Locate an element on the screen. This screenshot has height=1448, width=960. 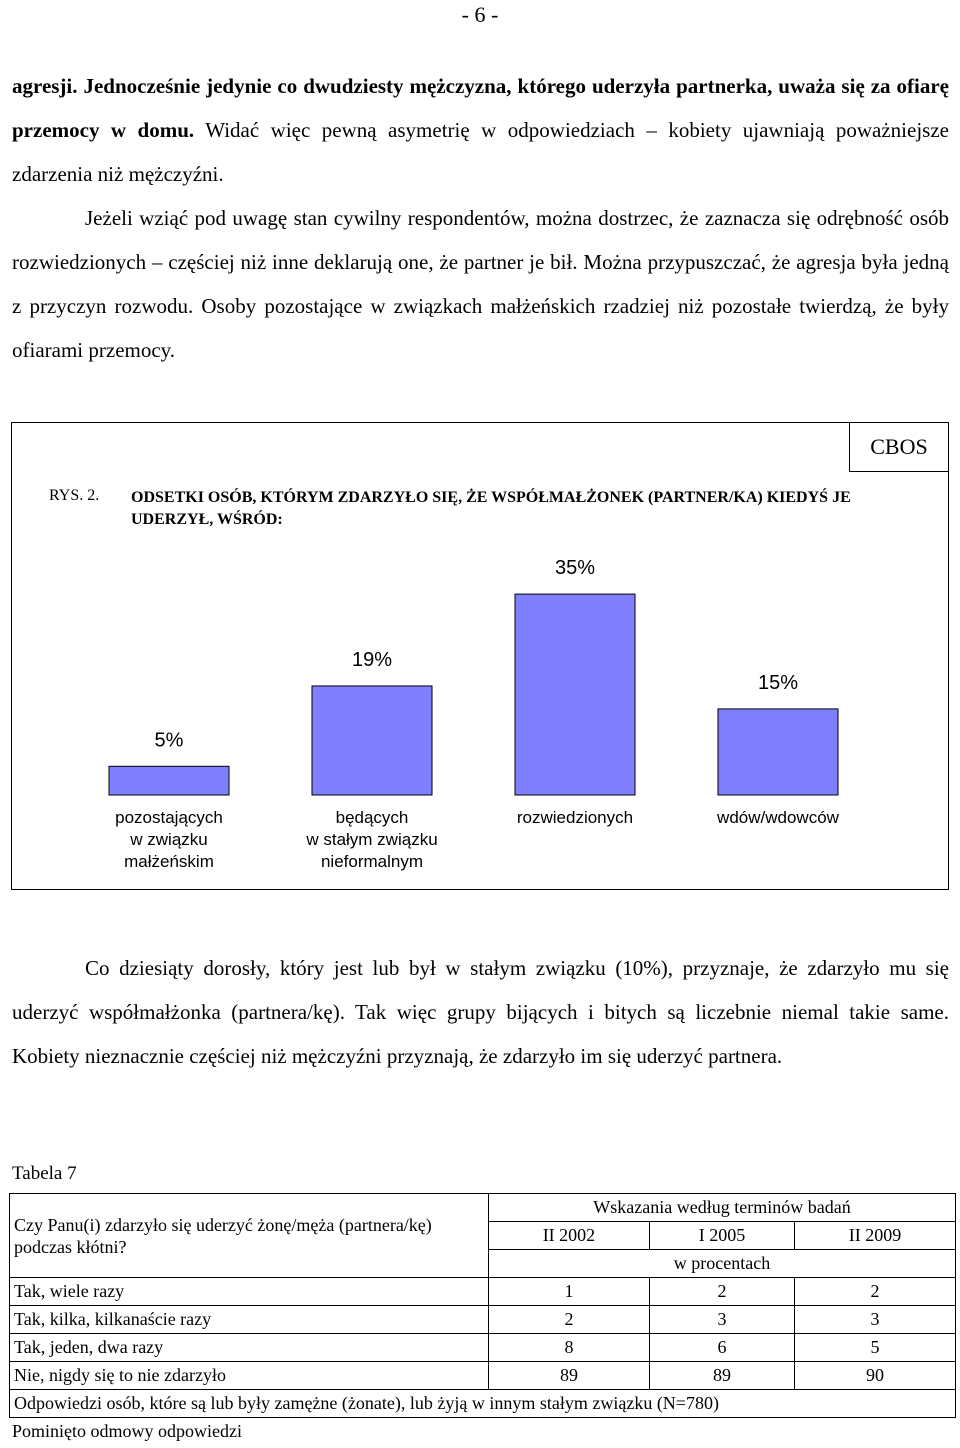
category-label-2: rozwiedzionych is located at coordinates (575, 817).